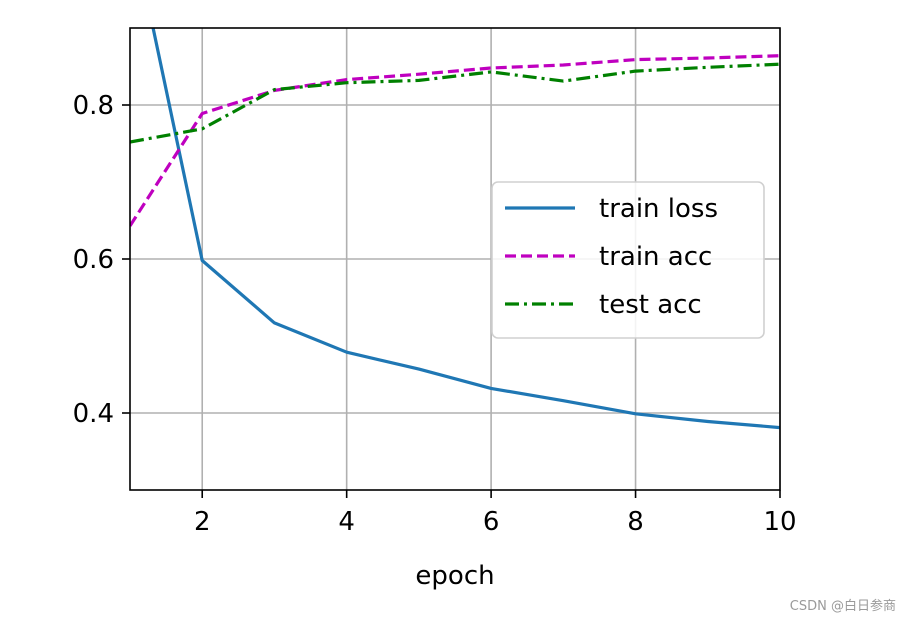 The width and height of the screenshot is (910, 624). Describe the element at coordinates (842, 606) in the screenshot. I see `watermark-text: CSDN @白日参商` at that location.